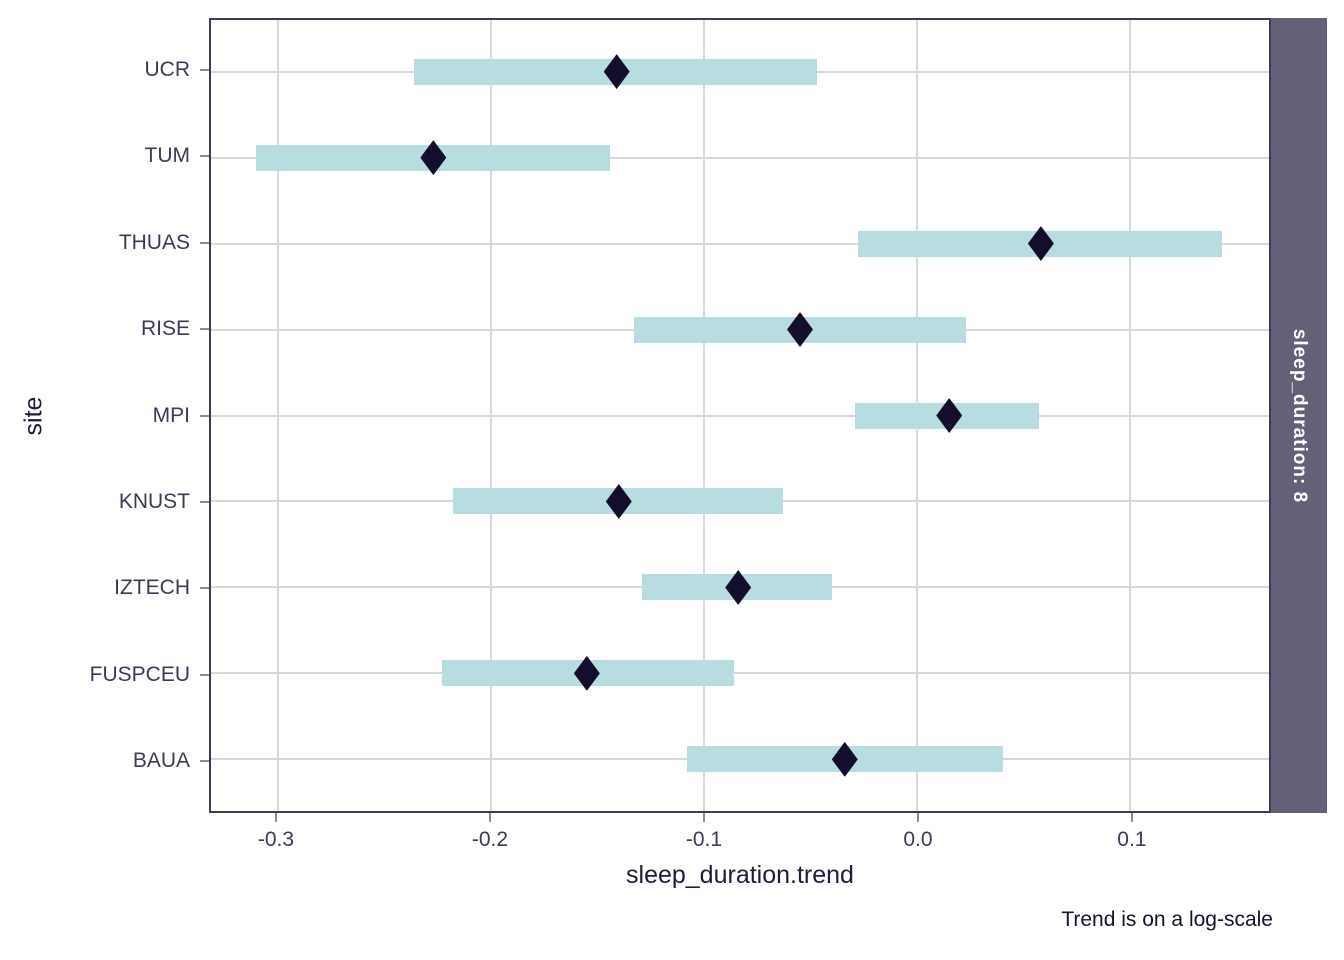 This screenshot has height=960, width=1344. Describe the element at coordinates (161, 761) in the screenshot. I see `y-axis-label-baua: BAUA` at that location.